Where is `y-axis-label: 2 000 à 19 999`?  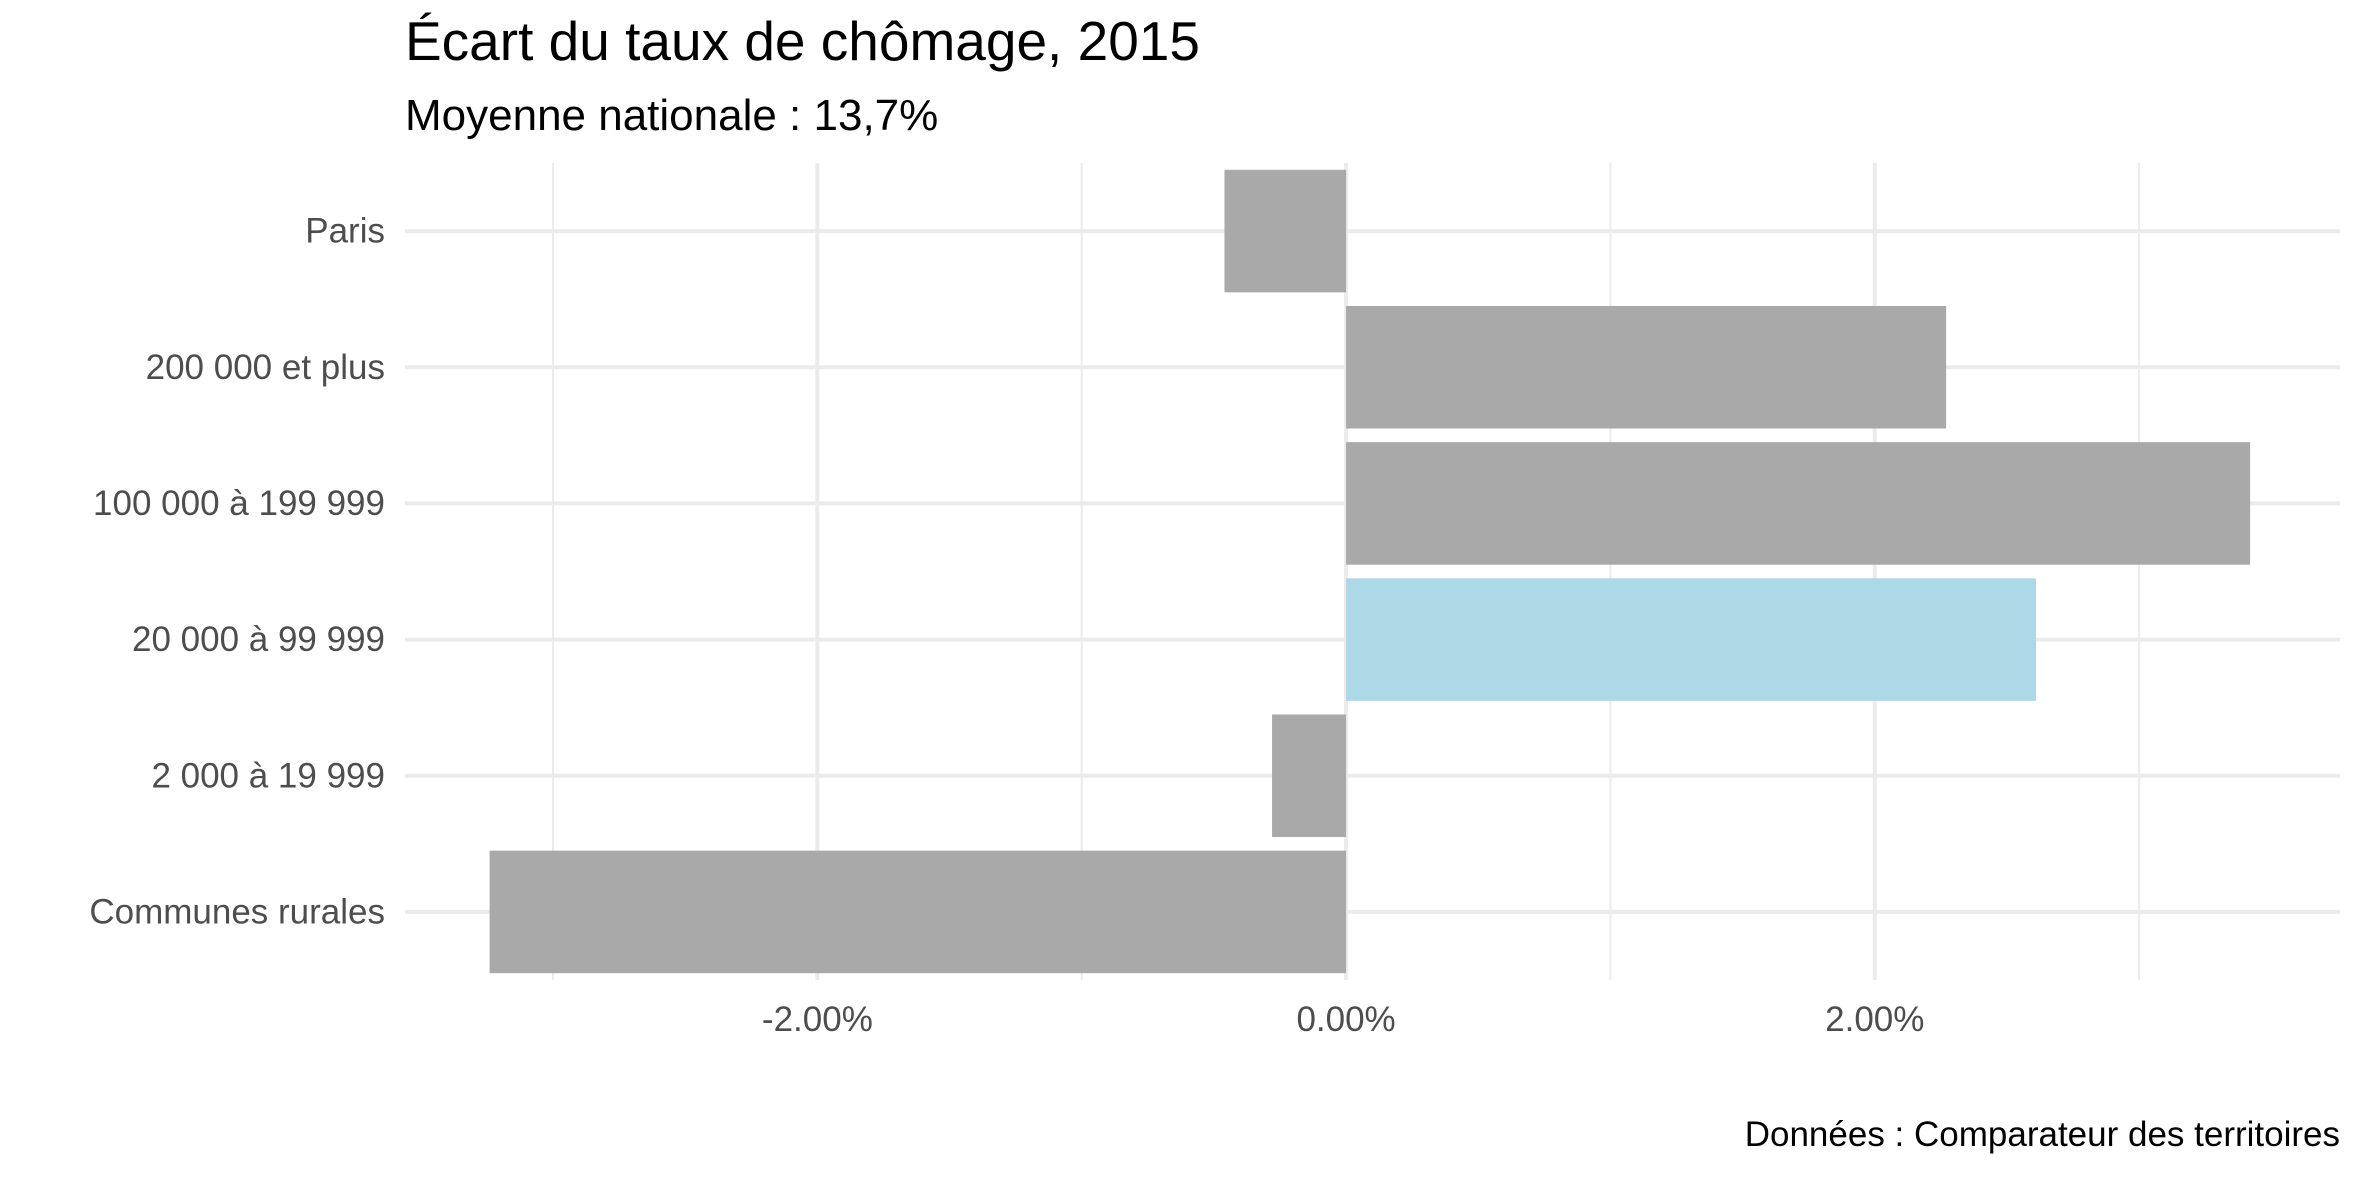
y-axis-label: 2 000 à 19 999 is located at coordinates (268, 775).